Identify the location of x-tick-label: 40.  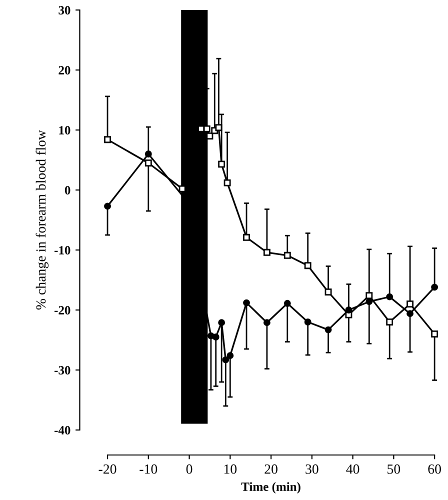
(353, 469).